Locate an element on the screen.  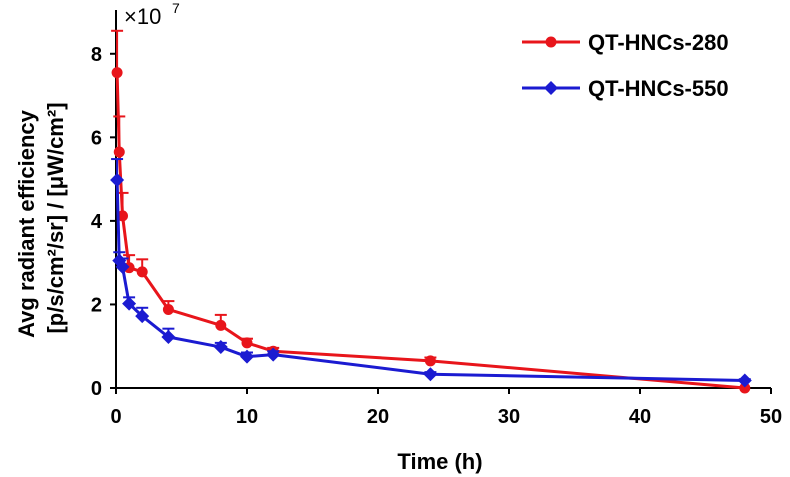
y-tick-label-3: 6 is located at coordinates (96, 138).